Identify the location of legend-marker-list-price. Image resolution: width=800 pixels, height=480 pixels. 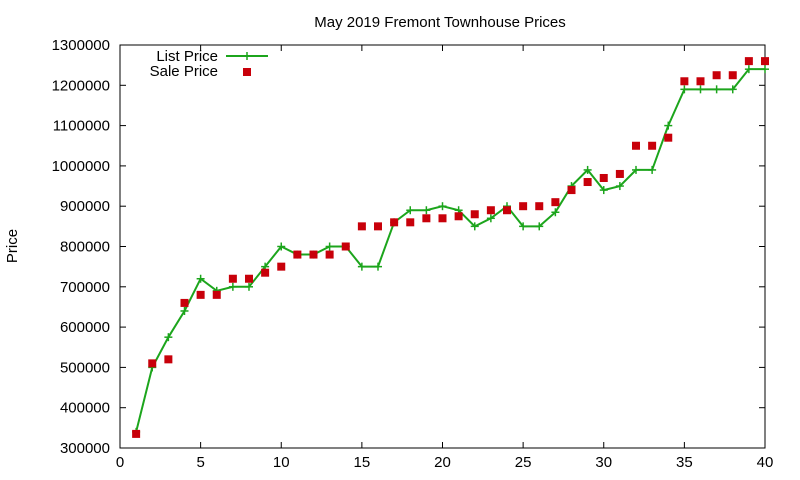
(247, 56).